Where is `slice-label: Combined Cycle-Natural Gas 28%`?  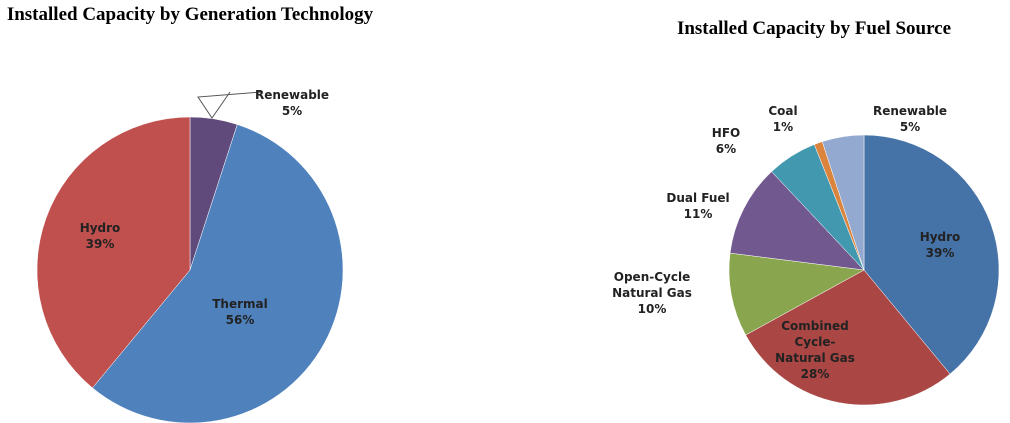 slice-label: Combined Cycle-Natural Gas 28% is located at coordinates (815, 350).